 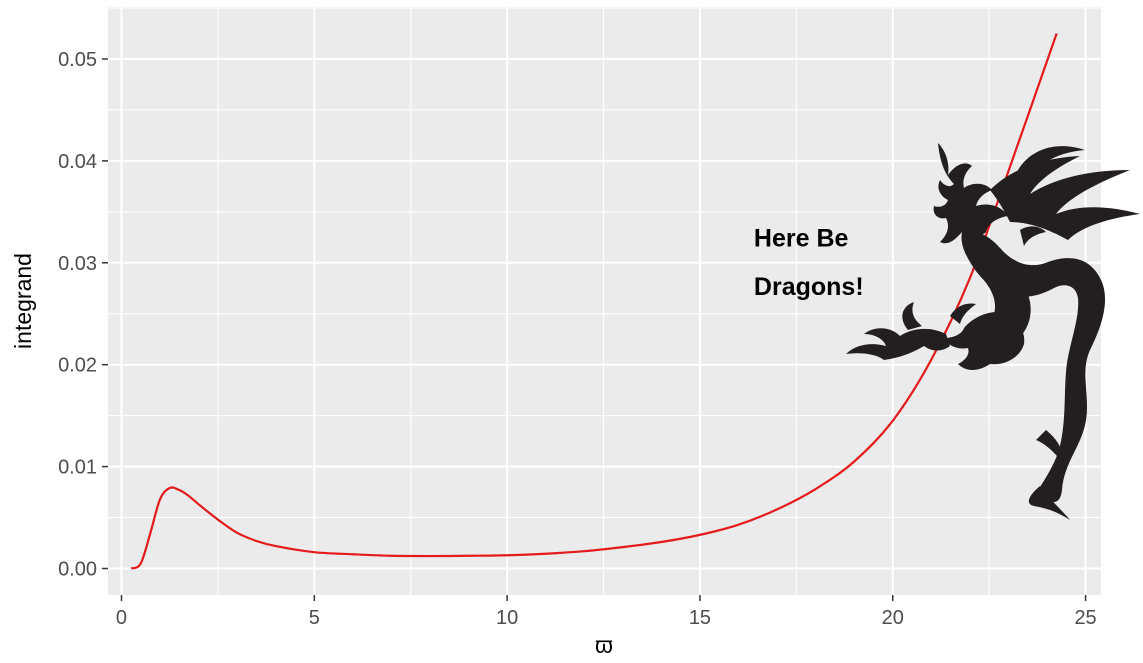 I want to click on x-axis: 0 5 10 15 20 25, so click(x=606, y=612).